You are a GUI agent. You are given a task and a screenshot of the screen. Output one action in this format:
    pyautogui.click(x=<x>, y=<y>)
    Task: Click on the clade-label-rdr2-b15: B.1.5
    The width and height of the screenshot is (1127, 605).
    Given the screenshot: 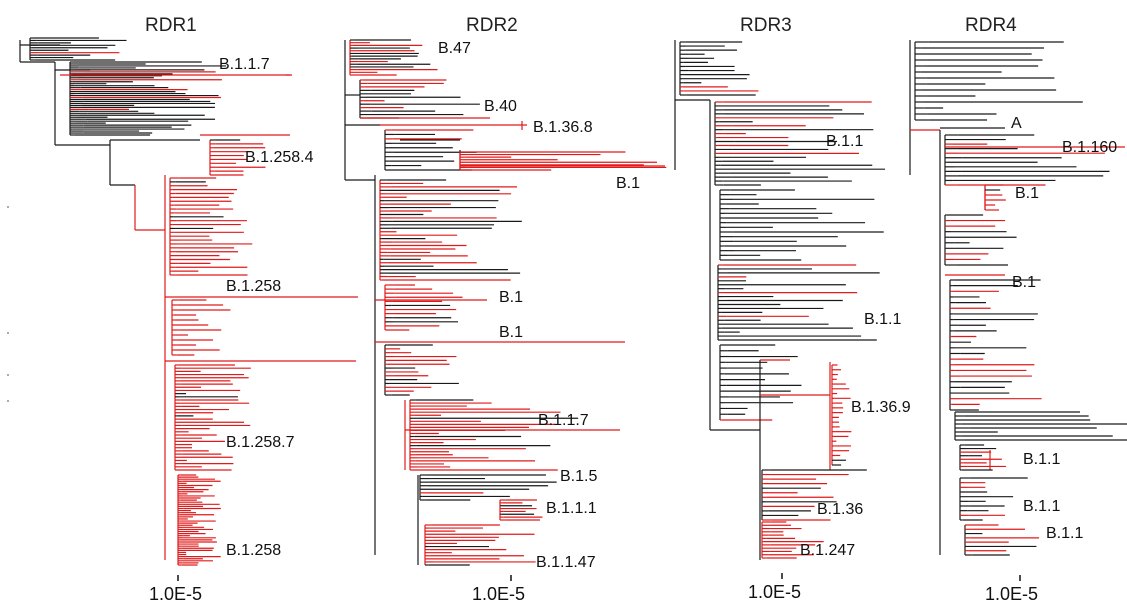 What is the action you would take?
    pyautogui.click(x=578, y=476)
    